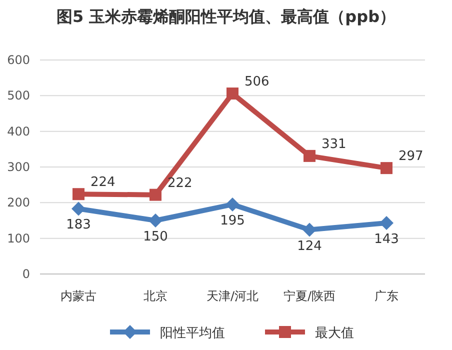 This screenshot has width=452, height=350. Describe the element at coordinates (386, 296) in the screenshot. I see `x-tick-label: 广东` at that location.